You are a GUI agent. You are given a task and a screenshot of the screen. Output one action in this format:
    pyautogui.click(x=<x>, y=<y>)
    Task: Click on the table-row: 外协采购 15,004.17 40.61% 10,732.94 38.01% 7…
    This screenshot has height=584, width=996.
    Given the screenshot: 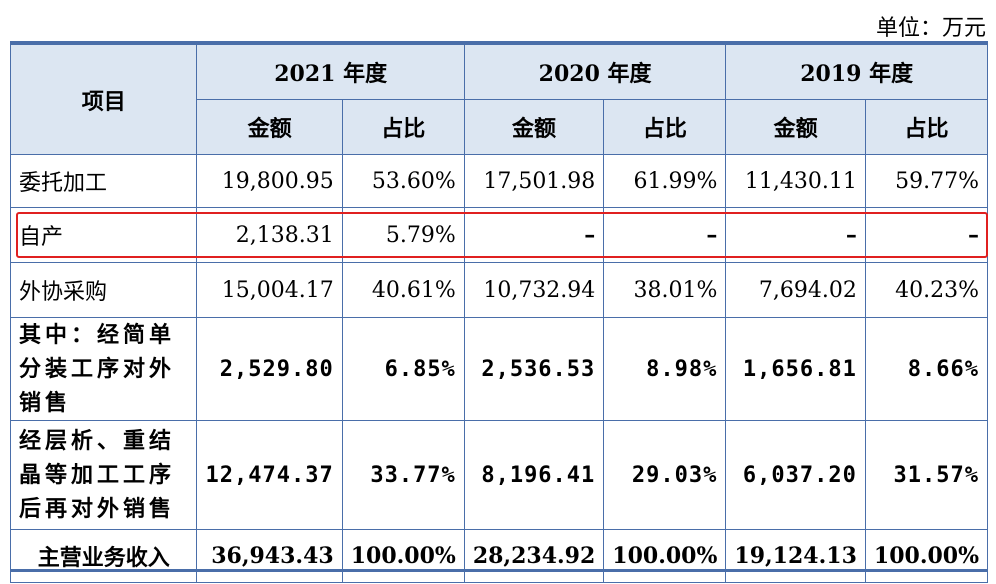 What is the action you would take?
    pyautogui.click(x=499, y=290)
    